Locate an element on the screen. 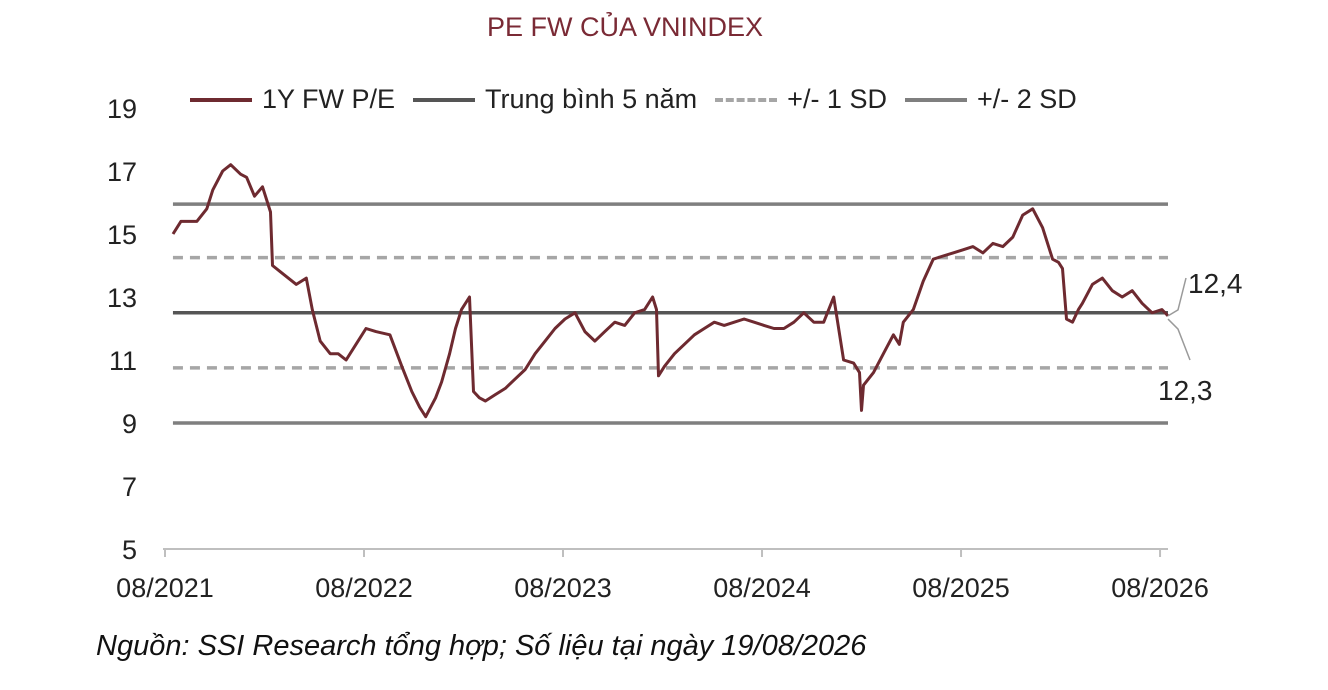 This screenshot has height=690, width=1328. annotation-value-bottom: 12,3 is located at coordinates (1185, 390).